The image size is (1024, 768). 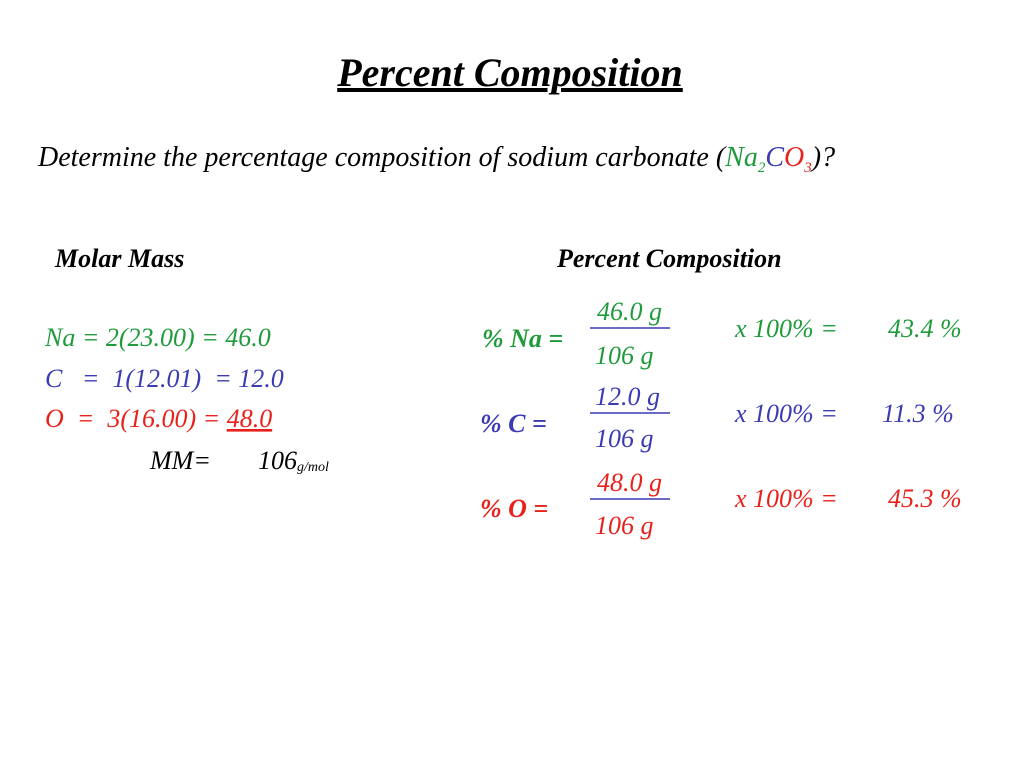 What do you see at coordinates (794, 157) in the screenshot?
I see `formula-o: O` at bounding box center [794, 157].